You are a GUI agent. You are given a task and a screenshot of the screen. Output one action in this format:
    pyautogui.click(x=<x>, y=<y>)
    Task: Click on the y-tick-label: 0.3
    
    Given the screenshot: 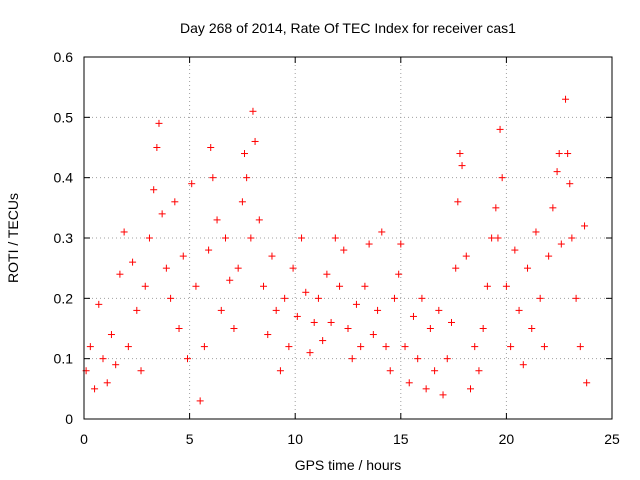 What is the action you would take?
    pyautogui.click(x=64, y=238)
    